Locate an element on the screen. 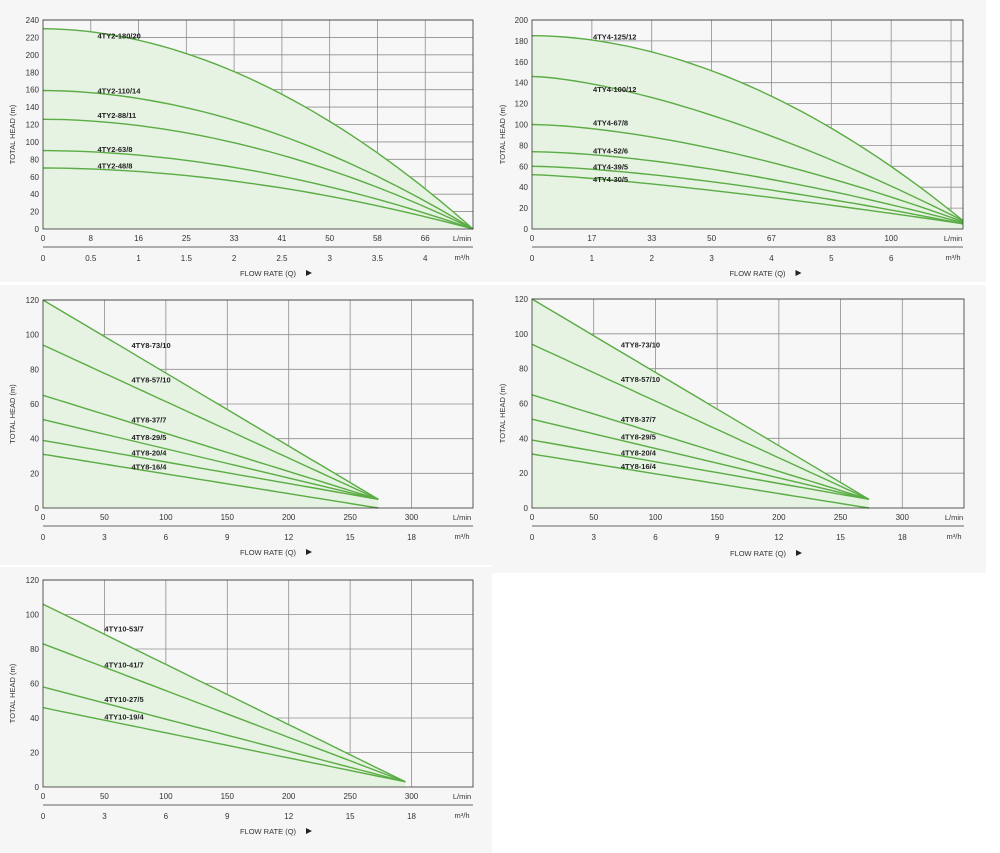 This screenshot has width=1000, height=853. series-label: 4TY10-53/7 is located at coordinates (123, 628).